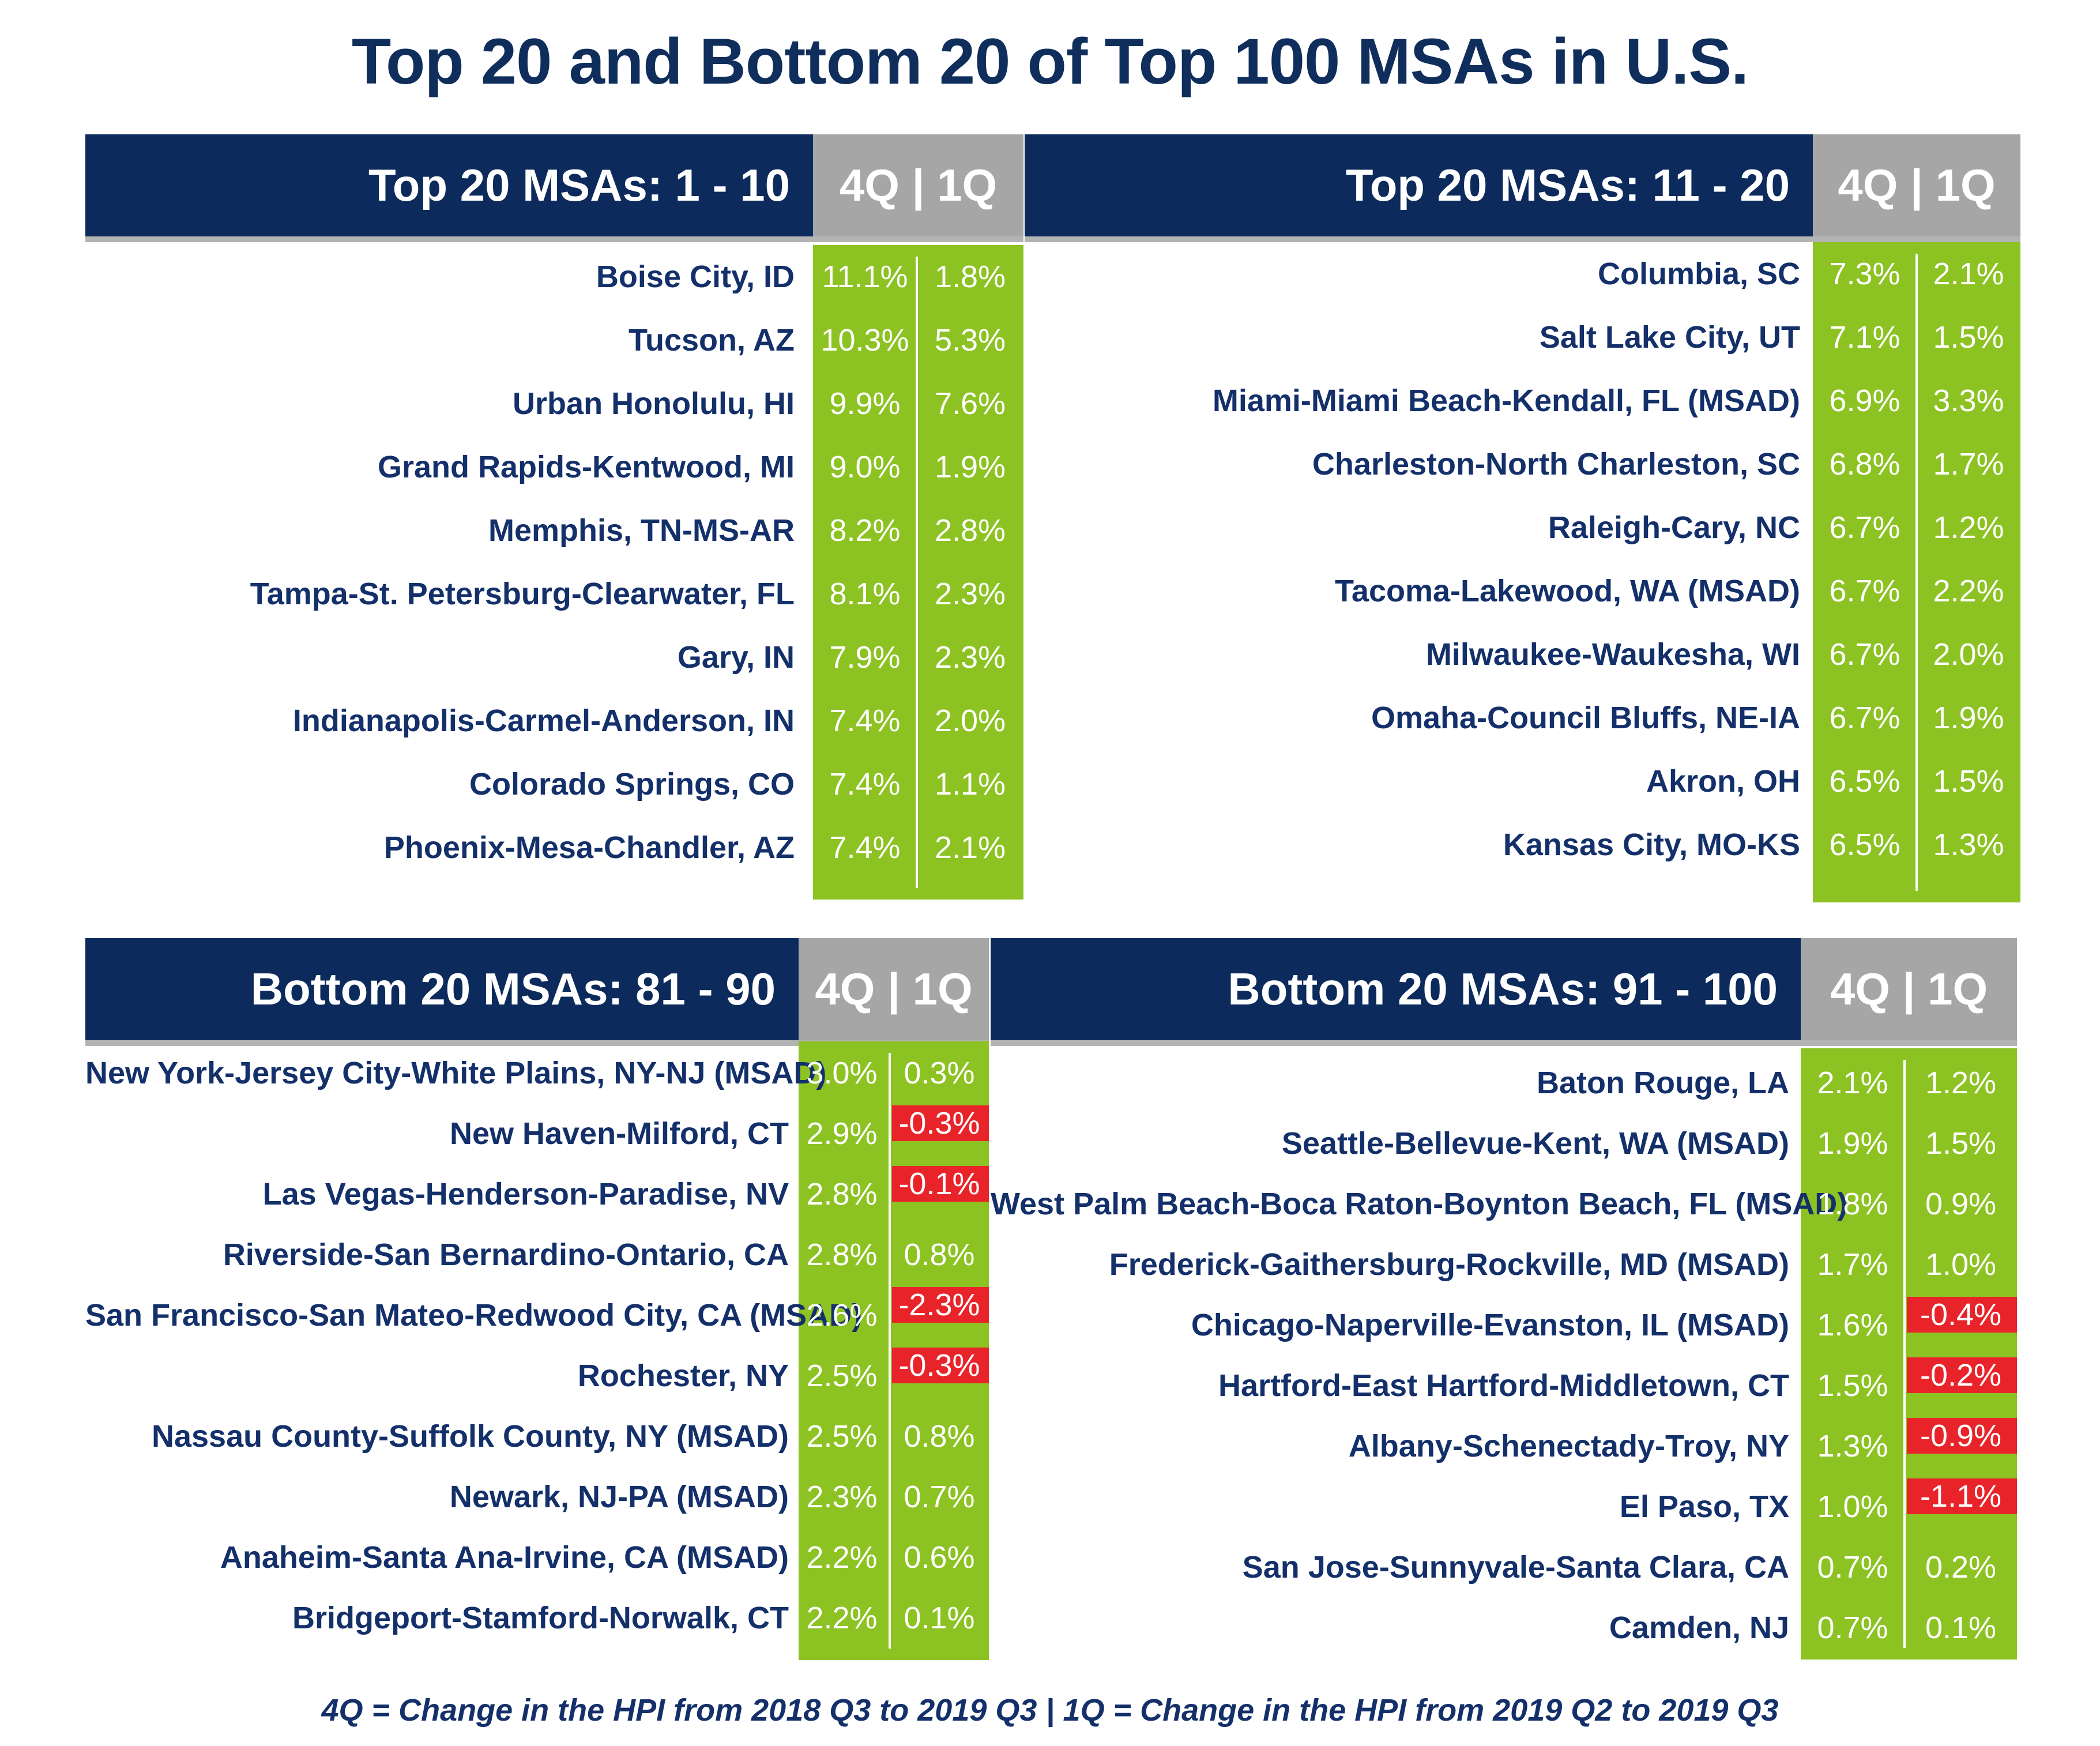  What do you see at coordinates (736, 657) in the screenshot?
I see `msa-name: Gary, IN` at bounding box center [736, 657].